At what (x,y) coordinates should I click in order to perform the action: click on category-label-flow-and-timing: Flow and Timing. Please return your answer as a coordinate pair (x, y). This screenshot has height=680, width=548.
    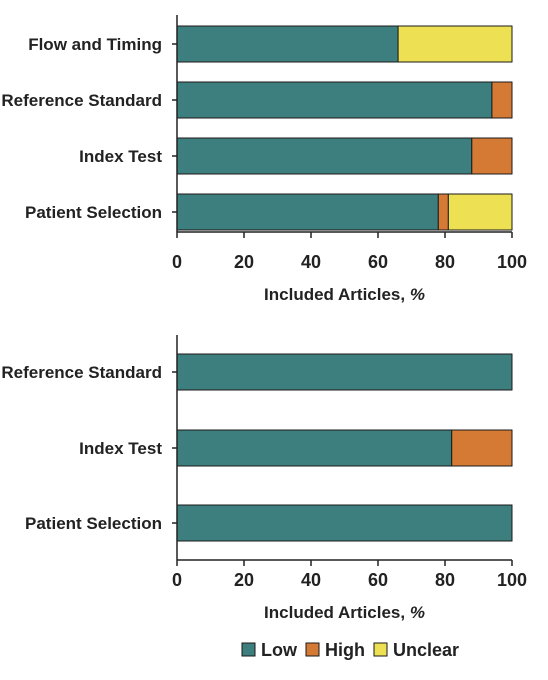
    Looking at the image, I should click on (95, 44).